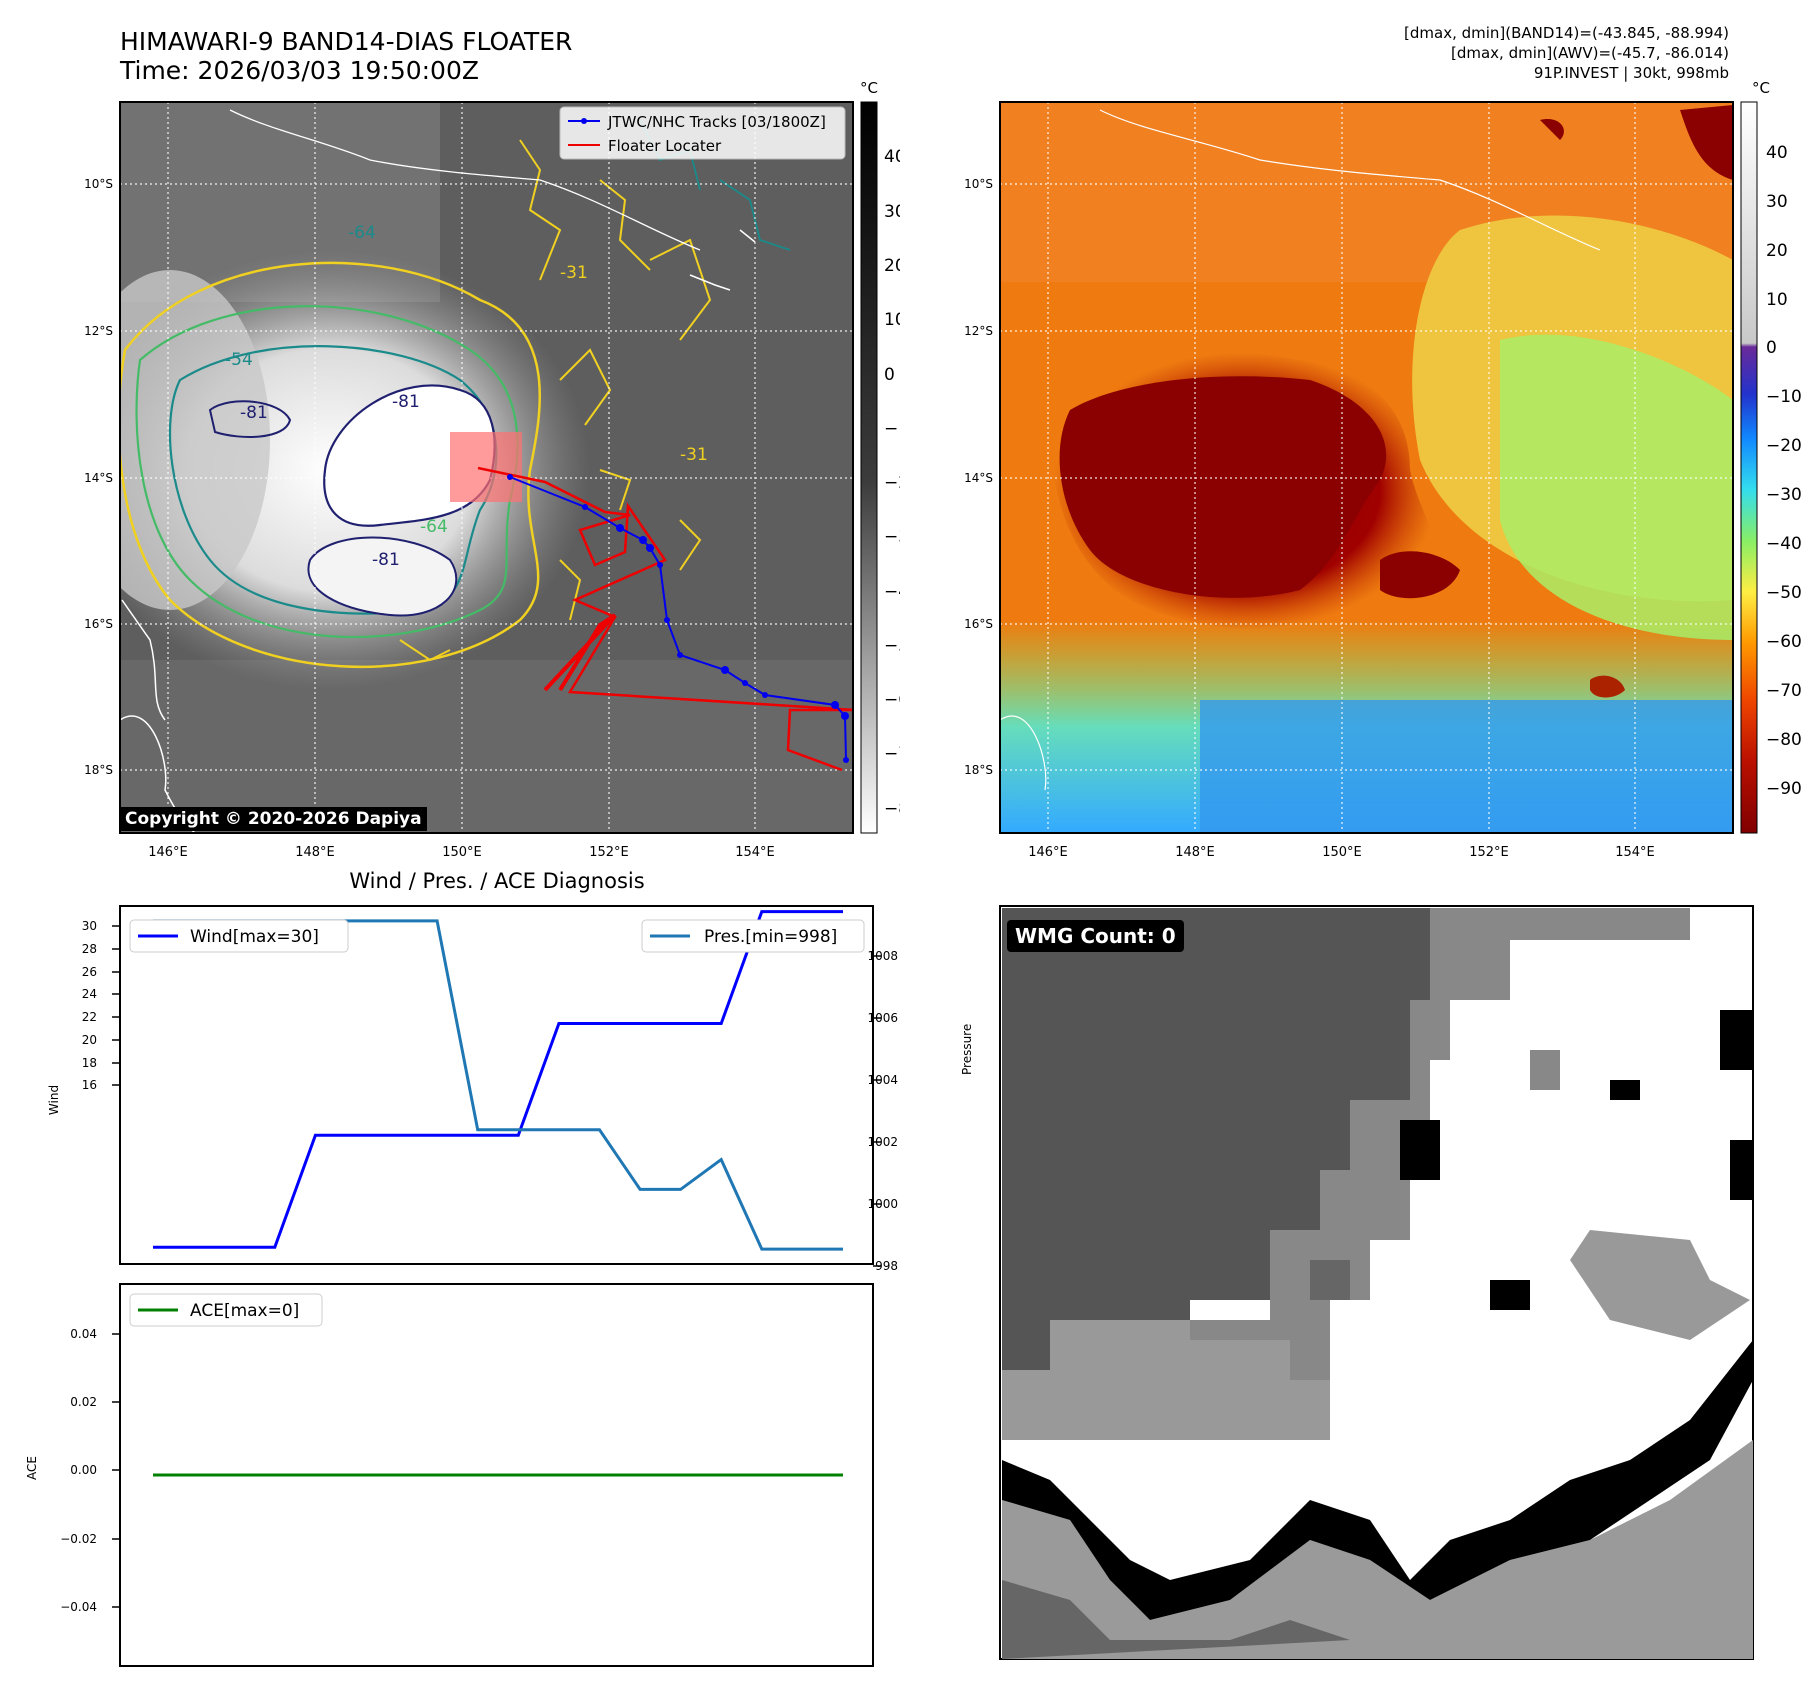 Image resolution: width=1813 pixels, height=1690 pixels. Describe the element at coordinates (1341, 852) in the screenshot. I see `enhanced-lon-labels: 146°E 148°E 150°E 152°E 154°E` at that location.